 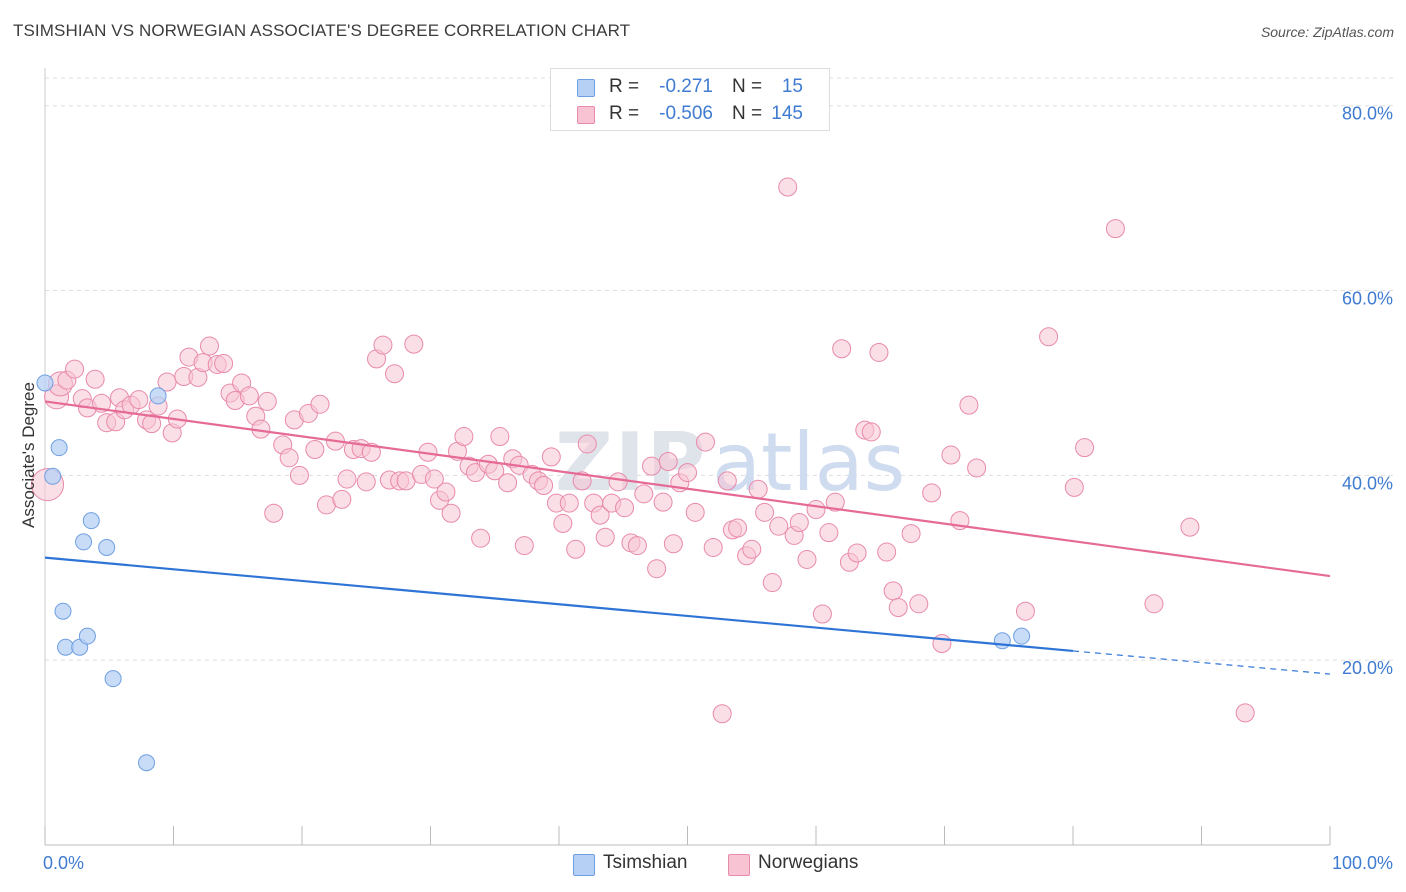 I want to click on legend-row-tsimshian: R = -0.271 N = 15, so click(x=690, y=87).